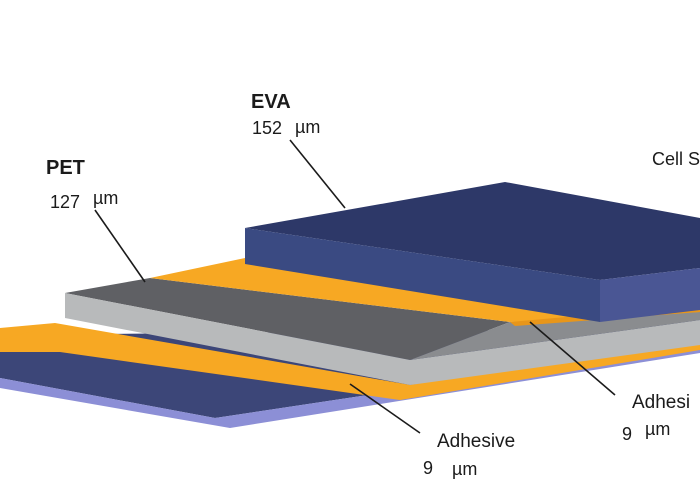  What do you see at coordinates (422, 275) in the screenshot?
I see `eva-layer-front` at bounding box center [422, 275].